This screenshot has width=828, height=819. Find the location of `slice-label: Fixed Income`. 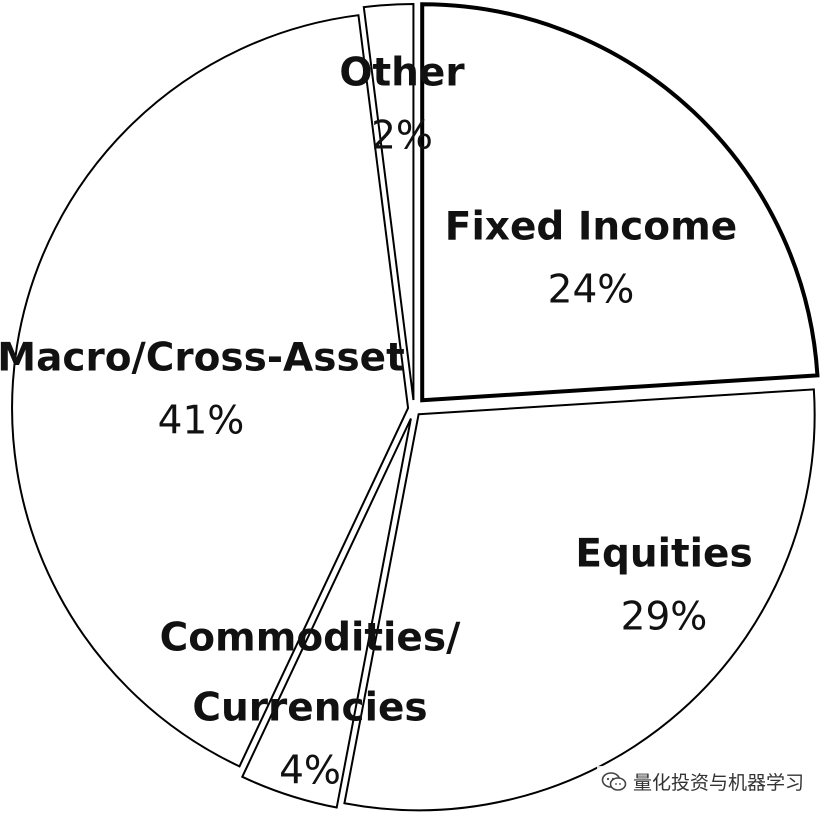

slice-label: Fixed Income is located at coordinates (591, 227).